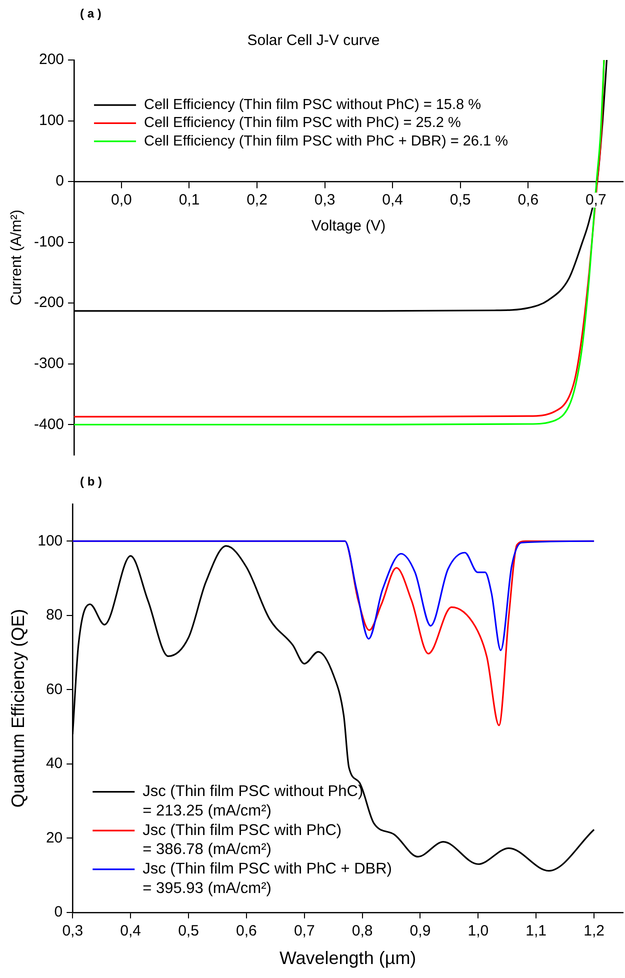  Describe the element at coordinates (54, 689) in the screenshot. I see `y-tick-label: 60` at that location.